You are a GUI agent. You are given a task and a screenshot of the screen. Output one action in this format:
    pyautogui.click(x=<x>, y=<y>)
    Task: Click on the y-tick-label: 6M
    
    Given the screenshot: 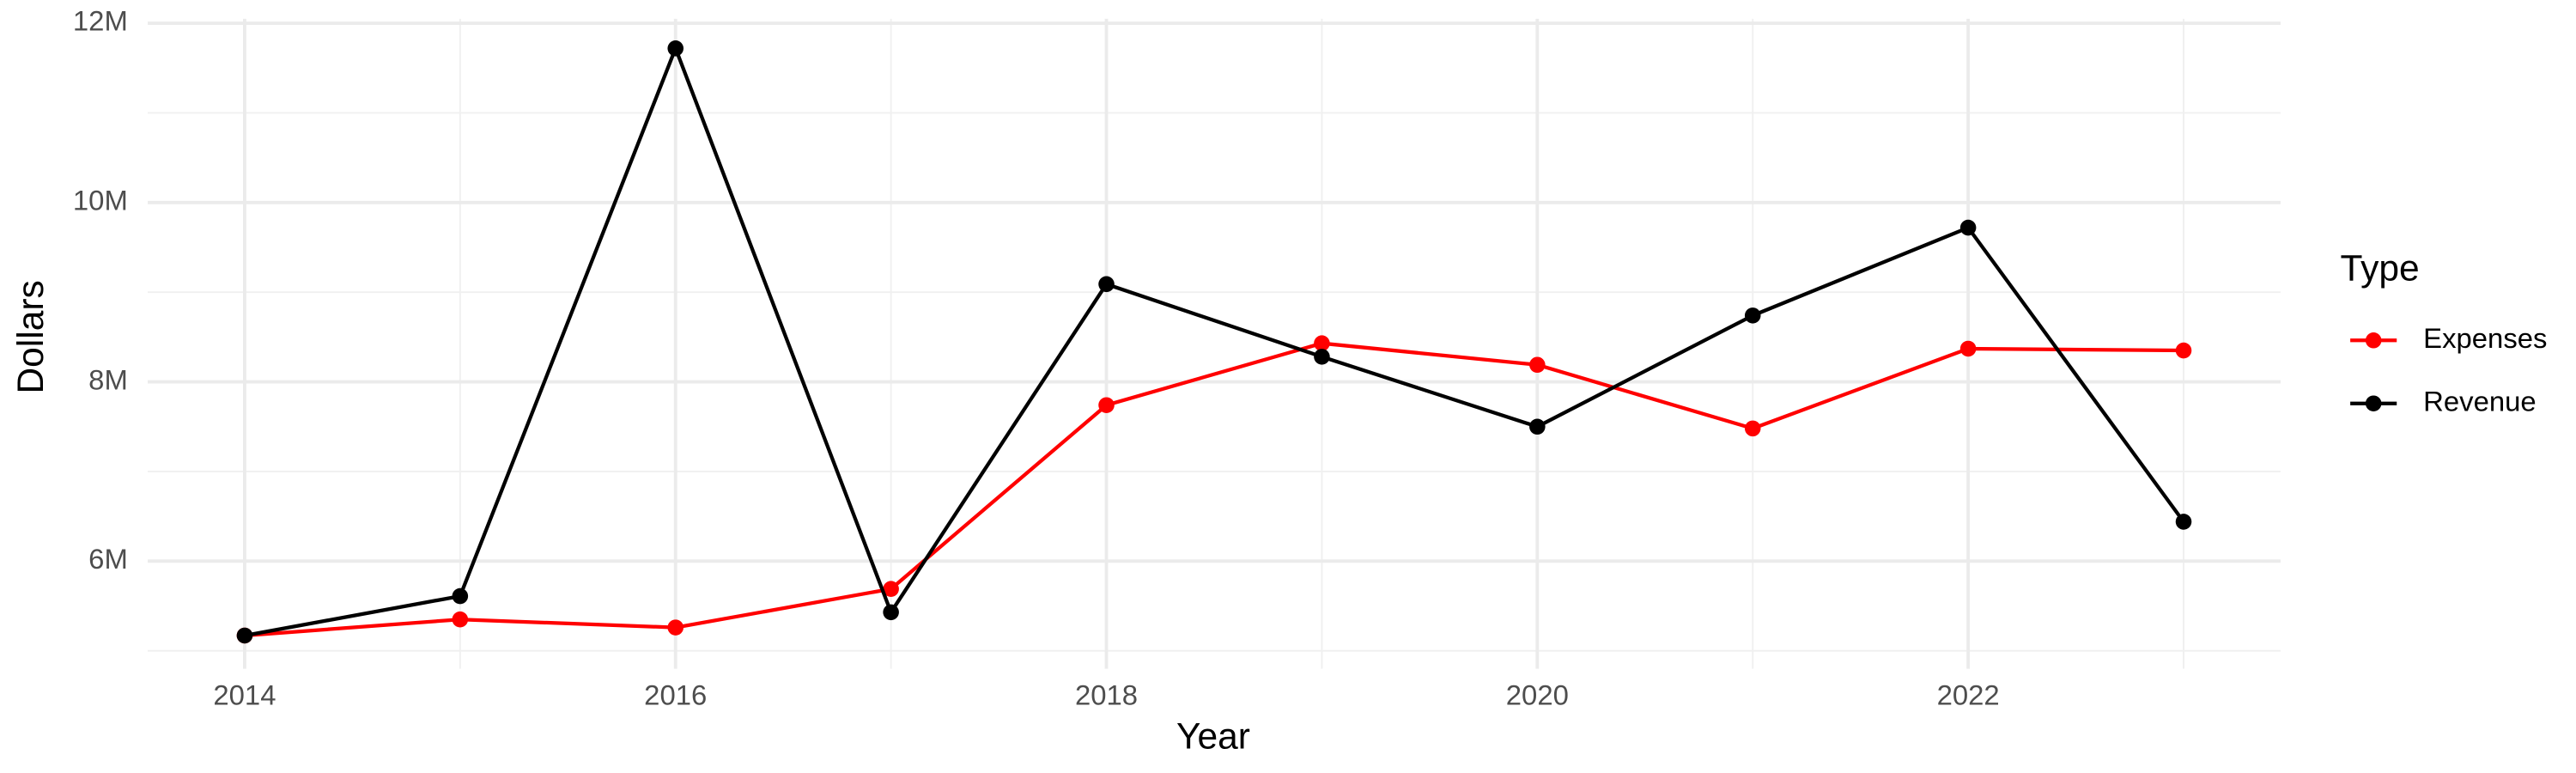 What is the action you would take?
    pyautogui.click(x=108, y=559)
    